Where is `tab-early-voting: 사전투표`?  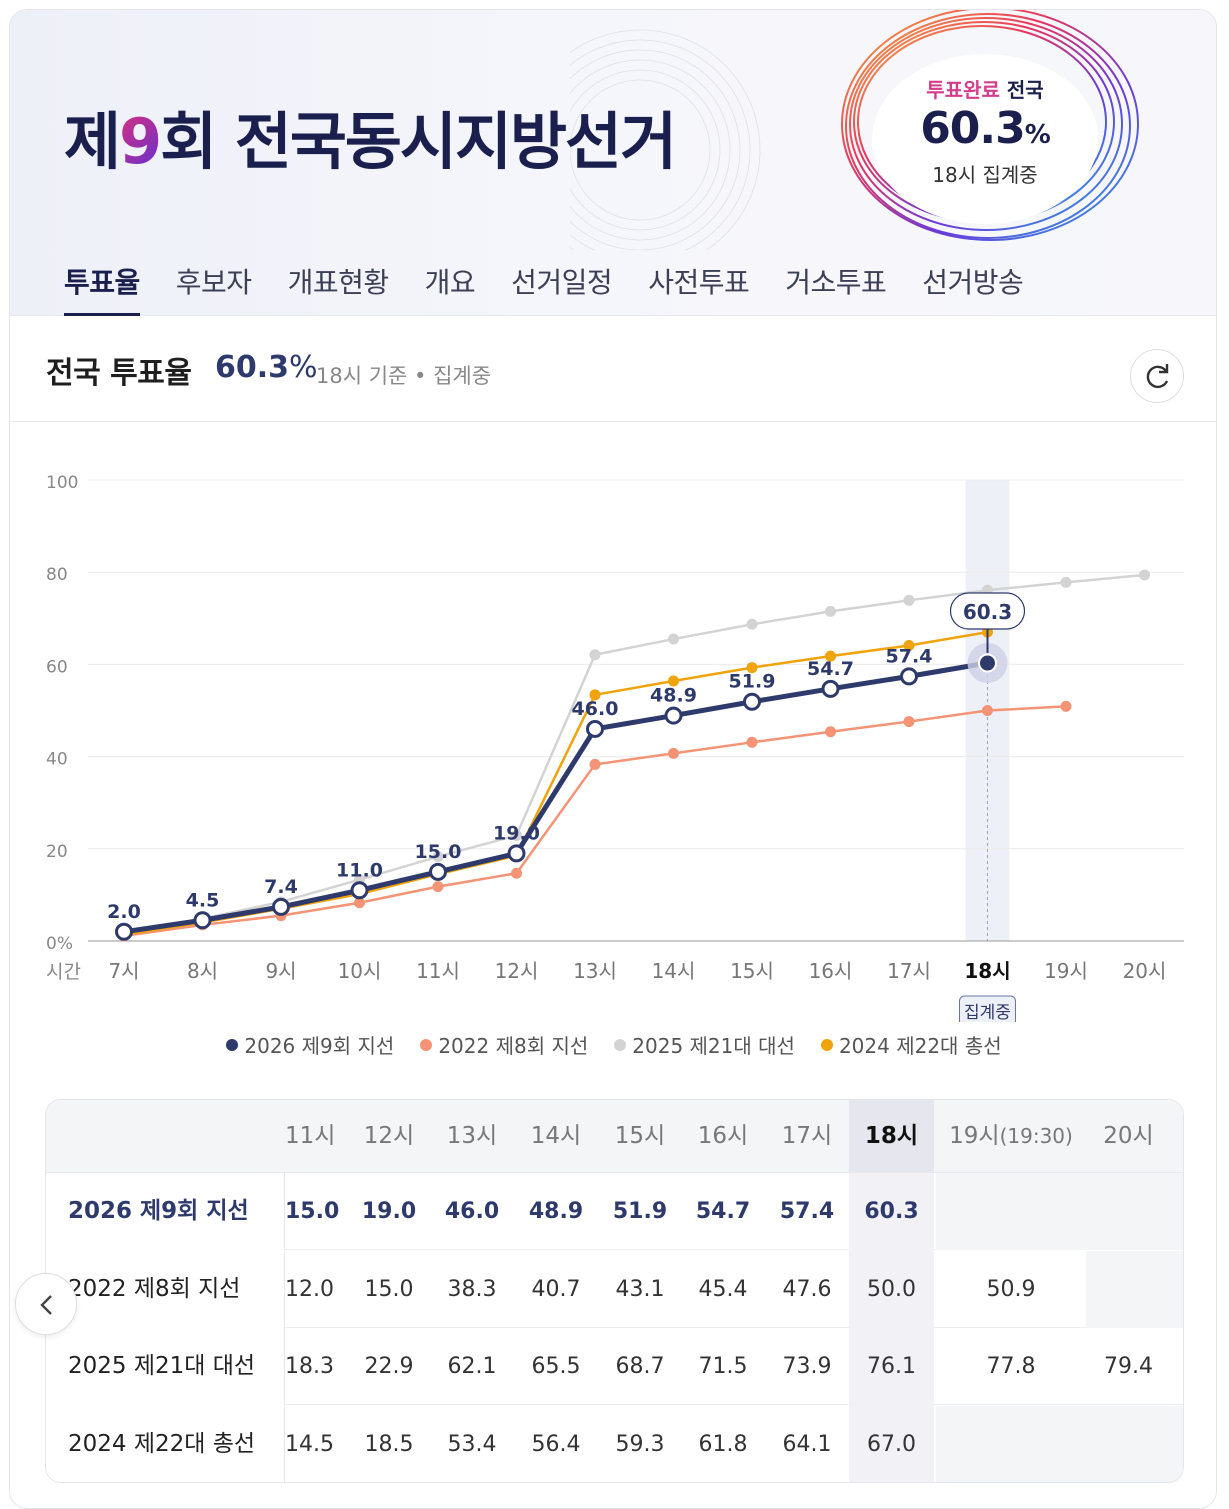
tab-early-voting: 사전투표 is located at coordinates (699, 282).